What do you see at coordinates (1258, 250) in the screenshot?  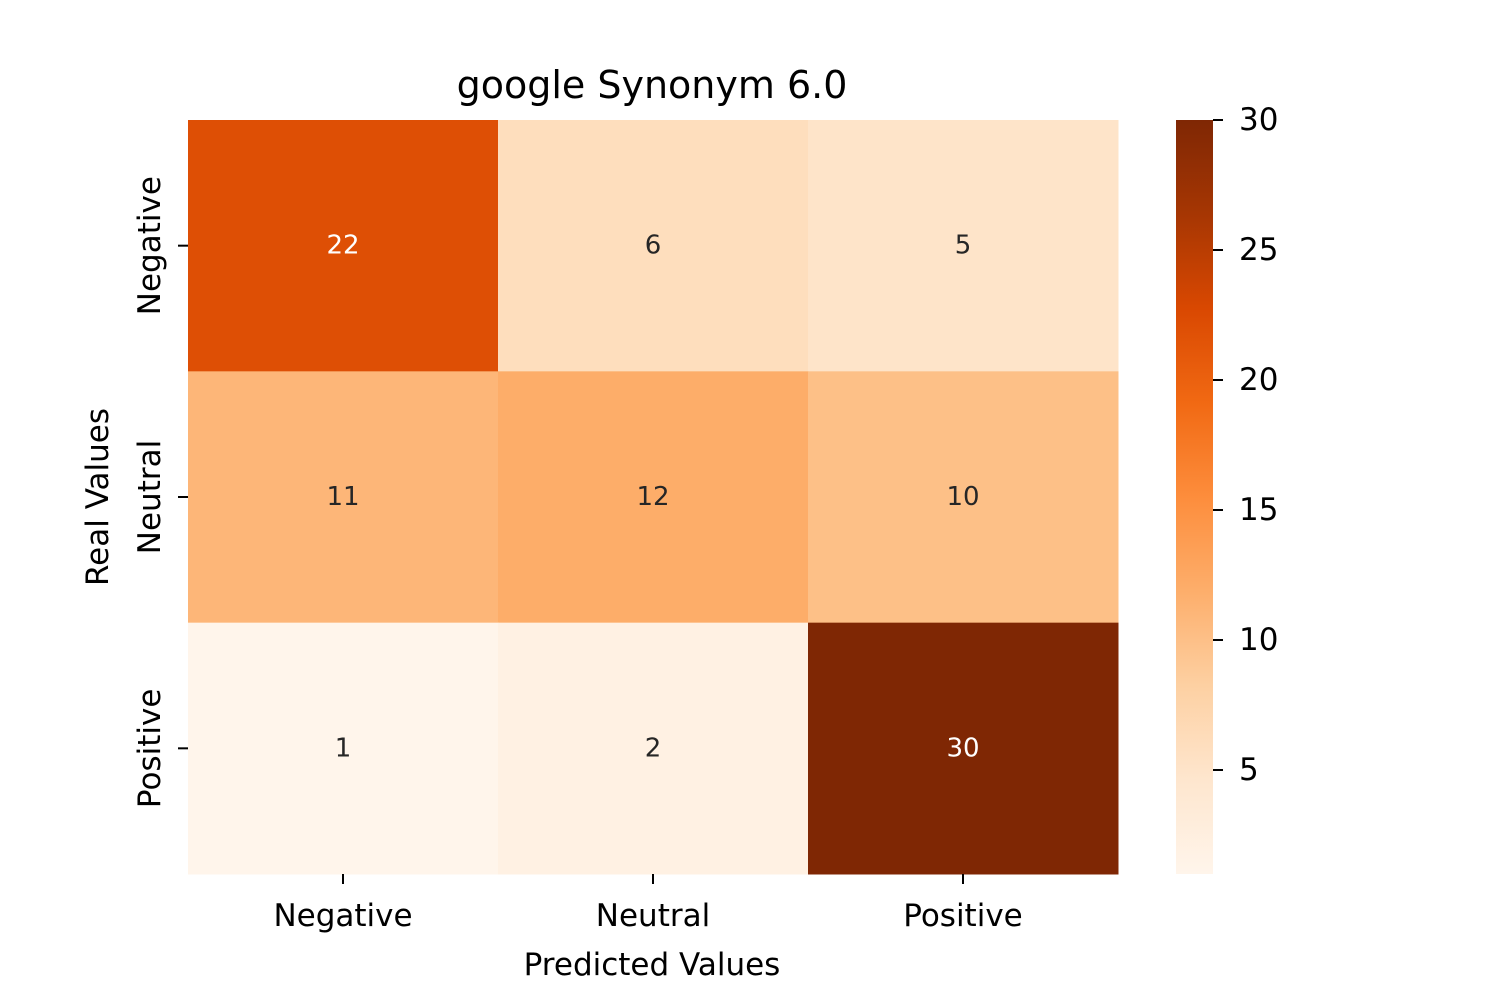 I see `colorbar-tick-label: 25` at bounding box center [1258, 250].